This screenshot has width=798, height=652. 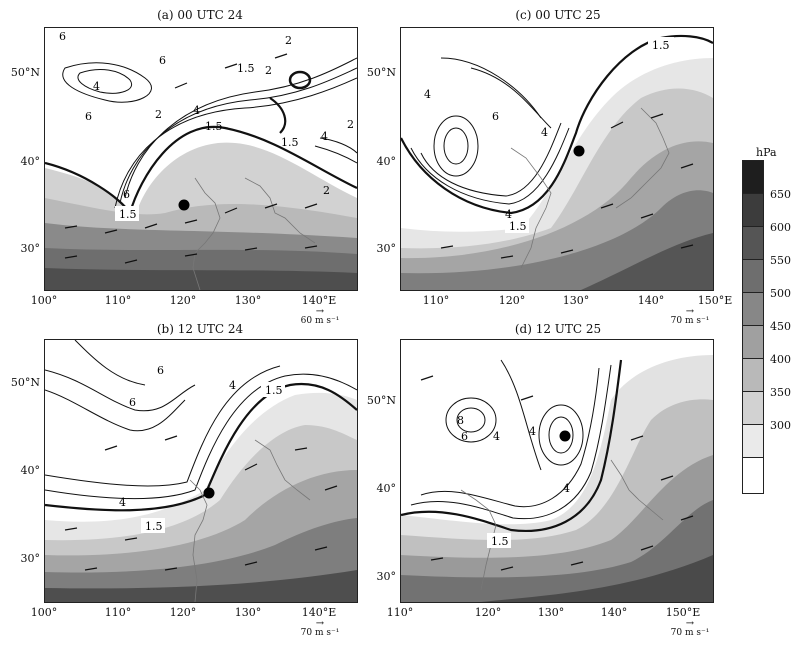 What do you see at coordinates (780, 326) in the screenshot?
I see `colorbar-tick: 450` at bounding box center [780, 326].